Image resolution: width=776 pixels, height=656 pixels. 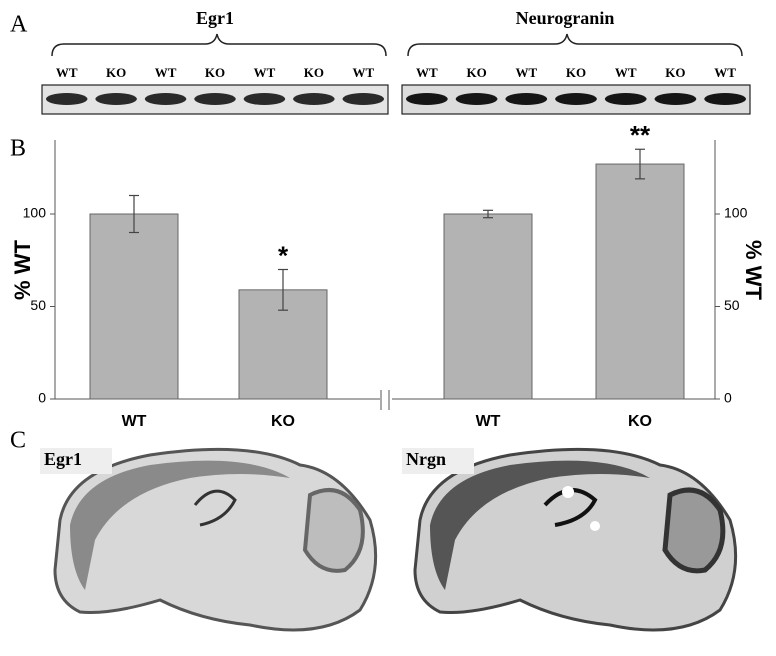 I want to click on image-label: Egr1, so click(x=63, y=459).